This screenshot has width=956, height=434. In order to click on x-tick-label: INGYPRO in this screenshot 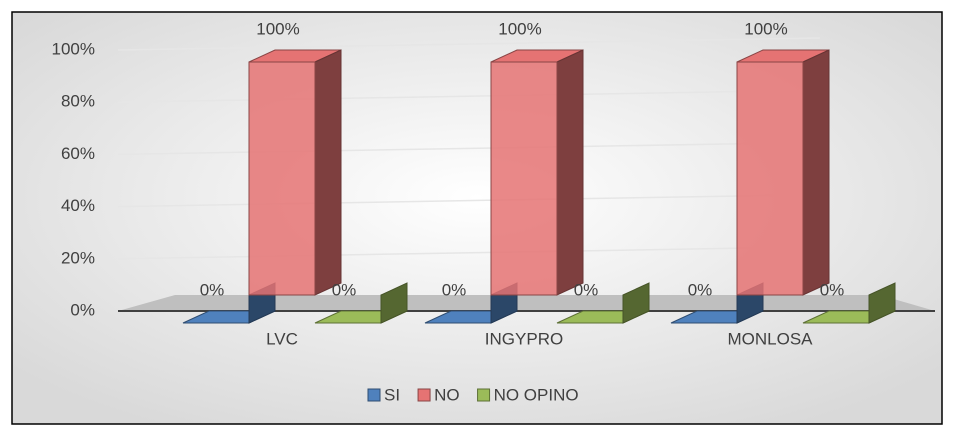, I will do `click(524, 338)`.